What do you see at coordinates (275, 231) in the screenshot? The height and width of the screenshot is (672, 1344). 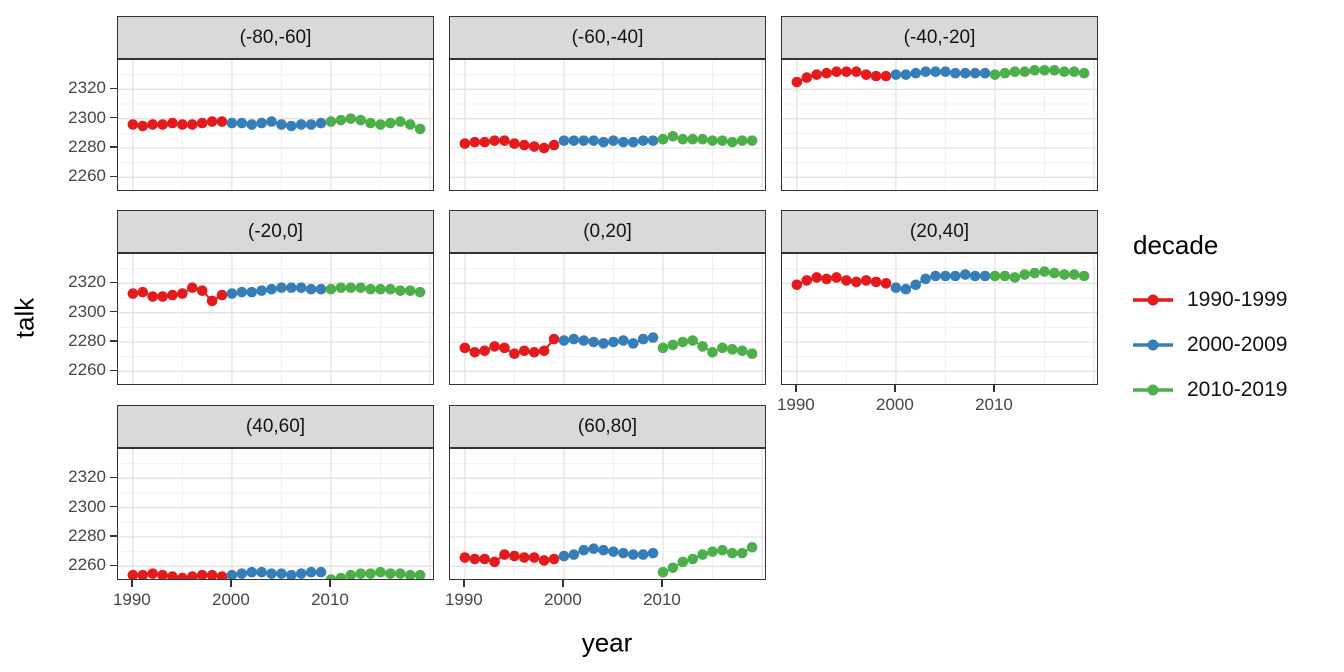 I see `facet-strip: (-20,0]` at bounding box center [275, 231].